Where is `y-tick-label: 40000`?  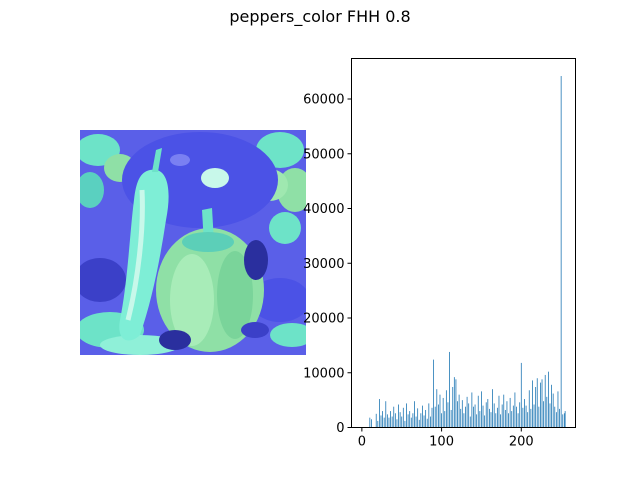
y-tick-label: 40000 is located at coordinates (323, 209).